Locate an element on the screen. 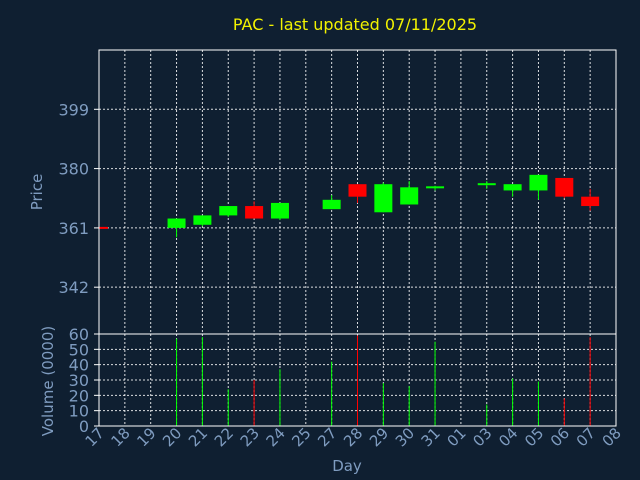 The height and width of the screenshot is (480, 640). x-tick-label: 03 is located at coordinates (482, 437).